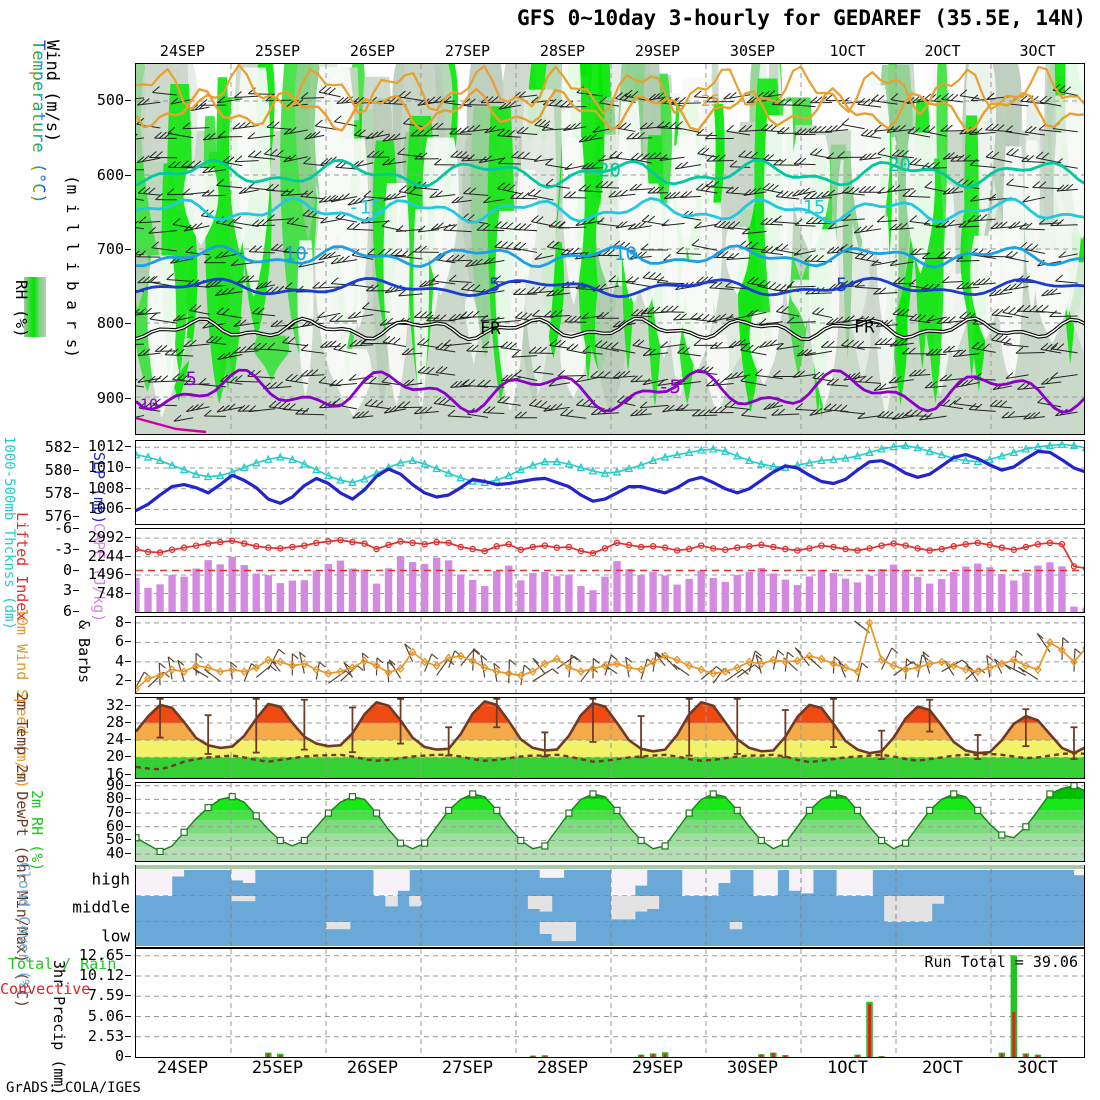 The image size is (1100, 1100). What do you see at coordinates (185, 379) in the screenshot?
I see `contour-label: -5` at bounding box center [185, 379].